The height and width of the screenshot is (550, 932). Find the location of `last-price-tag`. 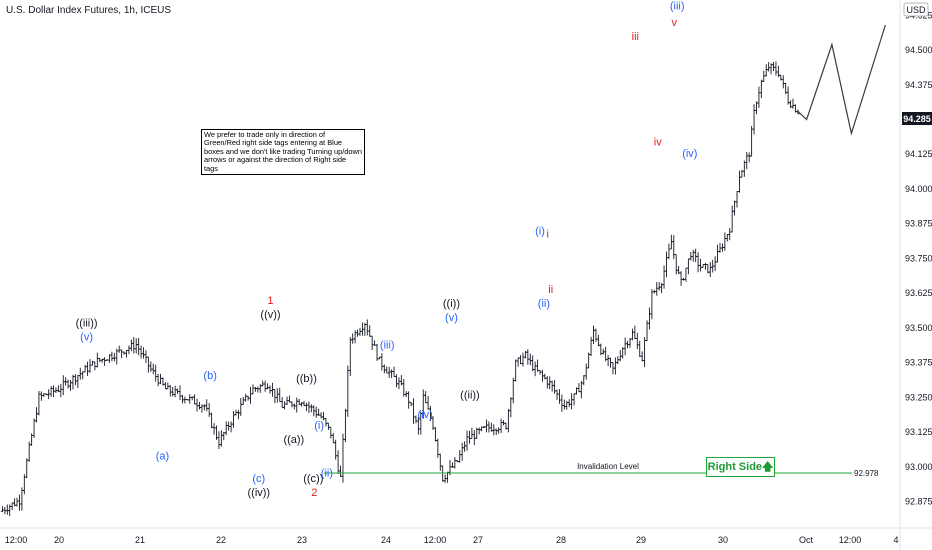

last-price-tag is located at coordinates (917, 118).